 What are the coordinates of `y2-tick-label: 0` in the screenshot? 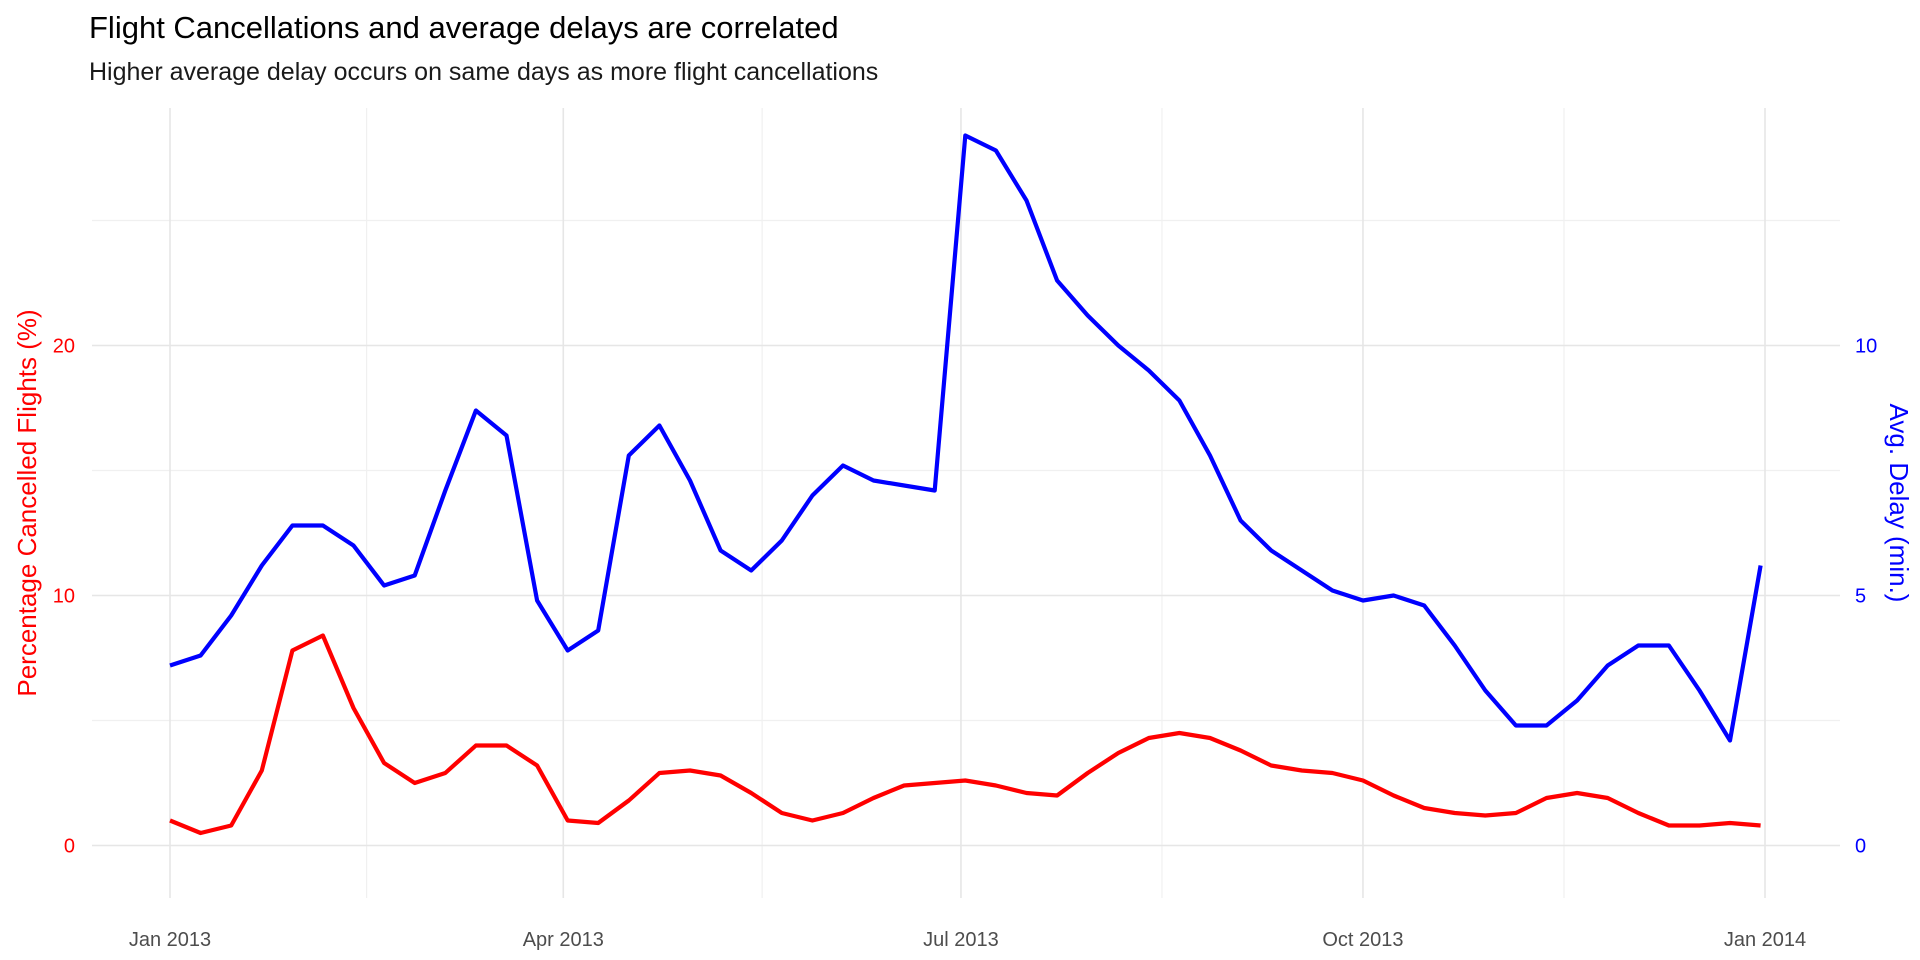 It's located at (1860, 847).